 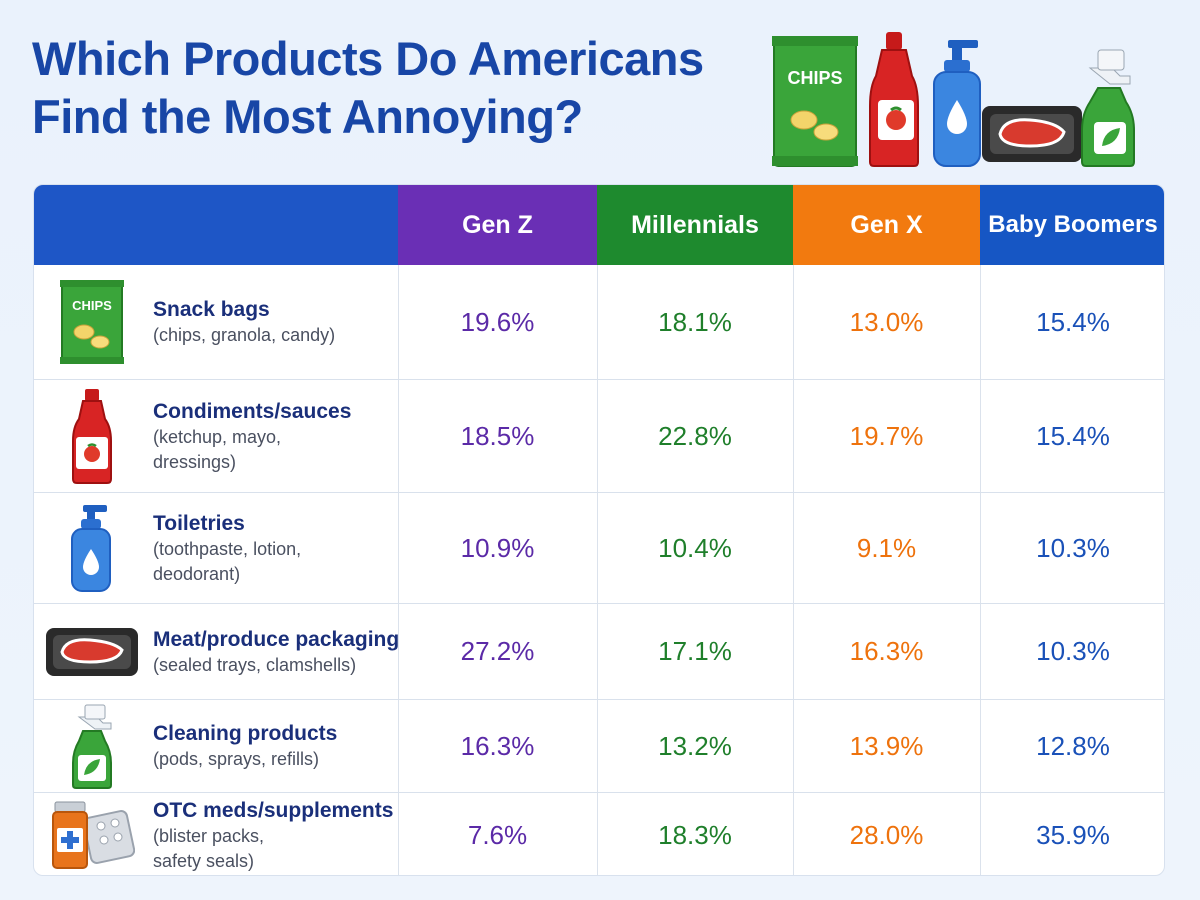 I want to click on value-cell-gen-x: 28.0%, so click(x=886, y=834).